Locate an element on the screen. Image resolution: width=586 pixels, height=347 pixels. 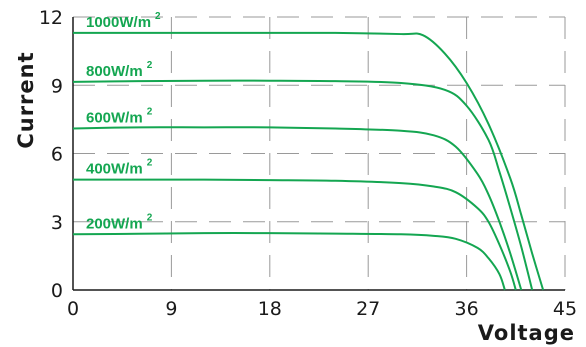
x-tick-label: 45 is located at coordinates (565, 309).